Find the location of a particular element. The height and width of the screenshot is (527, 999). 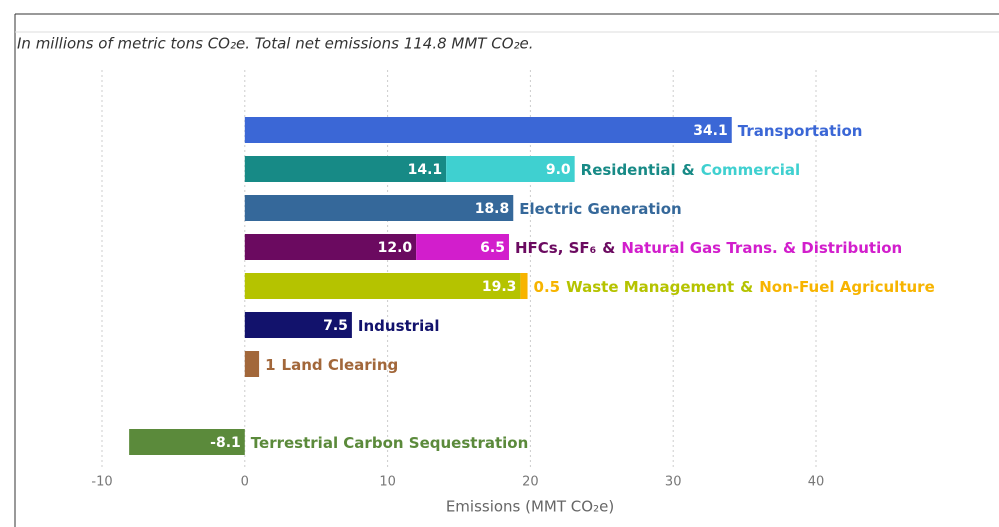

label-part: Terrestrial Carbon Sequestration is located at coordinates (389, 443).